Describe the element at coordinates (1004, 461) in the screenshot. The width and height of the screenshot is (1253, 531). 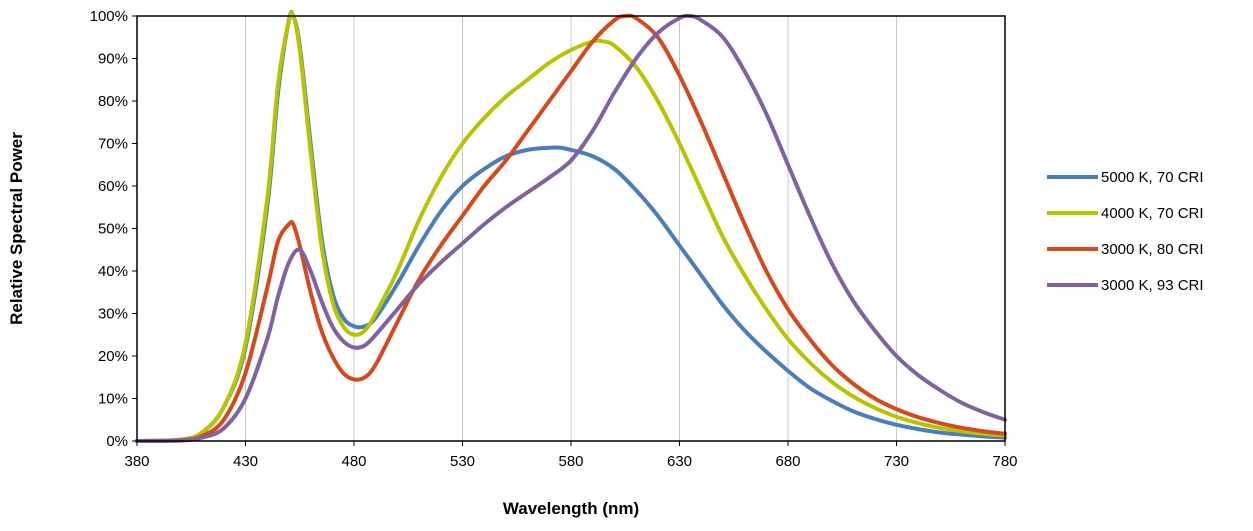
I see `x-tick-label: 780` at that location.